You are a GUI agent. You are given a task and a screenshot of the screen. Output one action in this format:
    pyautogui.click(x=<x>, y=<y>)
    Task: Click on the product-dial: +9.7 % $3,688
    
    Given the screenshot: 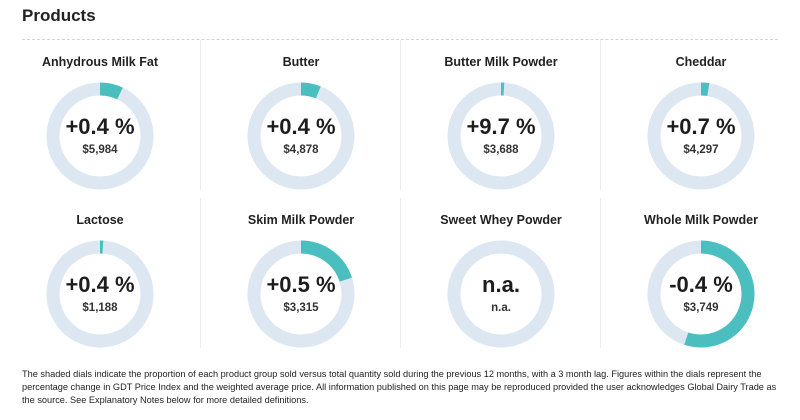 What is the action you would take?
    pyautogui.click(x=501, y=136)
    